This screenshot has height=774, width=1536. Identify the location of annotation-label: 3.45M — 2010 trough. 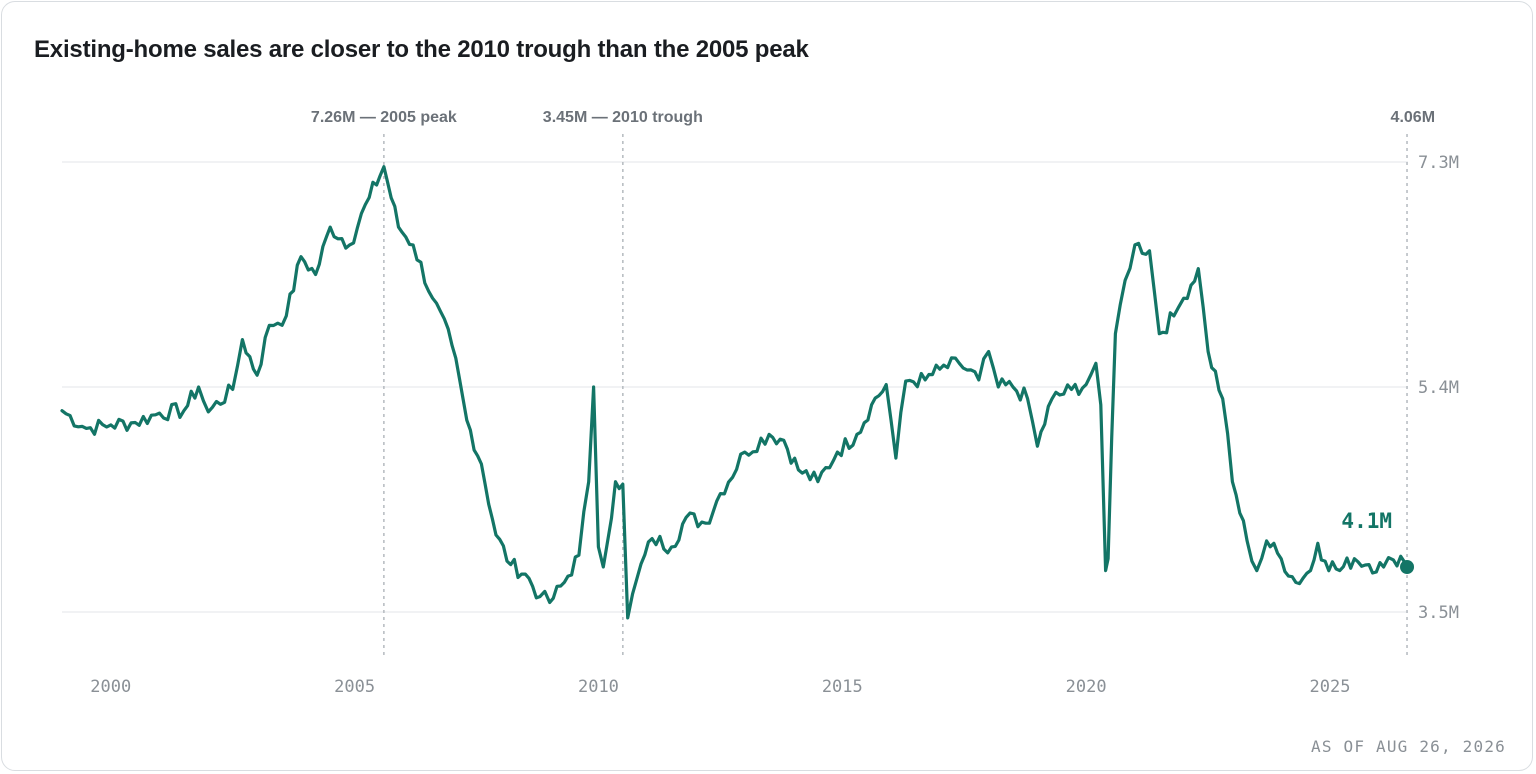
(623, 117).